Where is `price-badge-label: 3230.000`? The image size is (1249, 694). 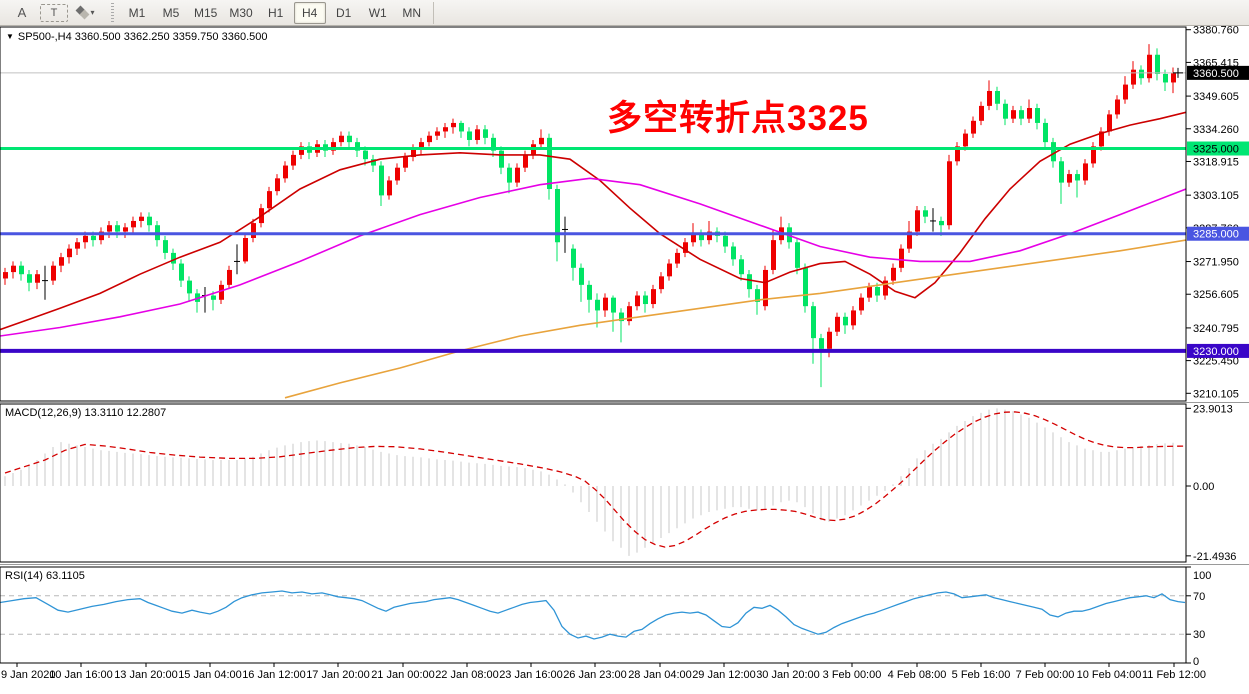
price-badge-label: 3230.000 is located at coordinates (1216, 352).